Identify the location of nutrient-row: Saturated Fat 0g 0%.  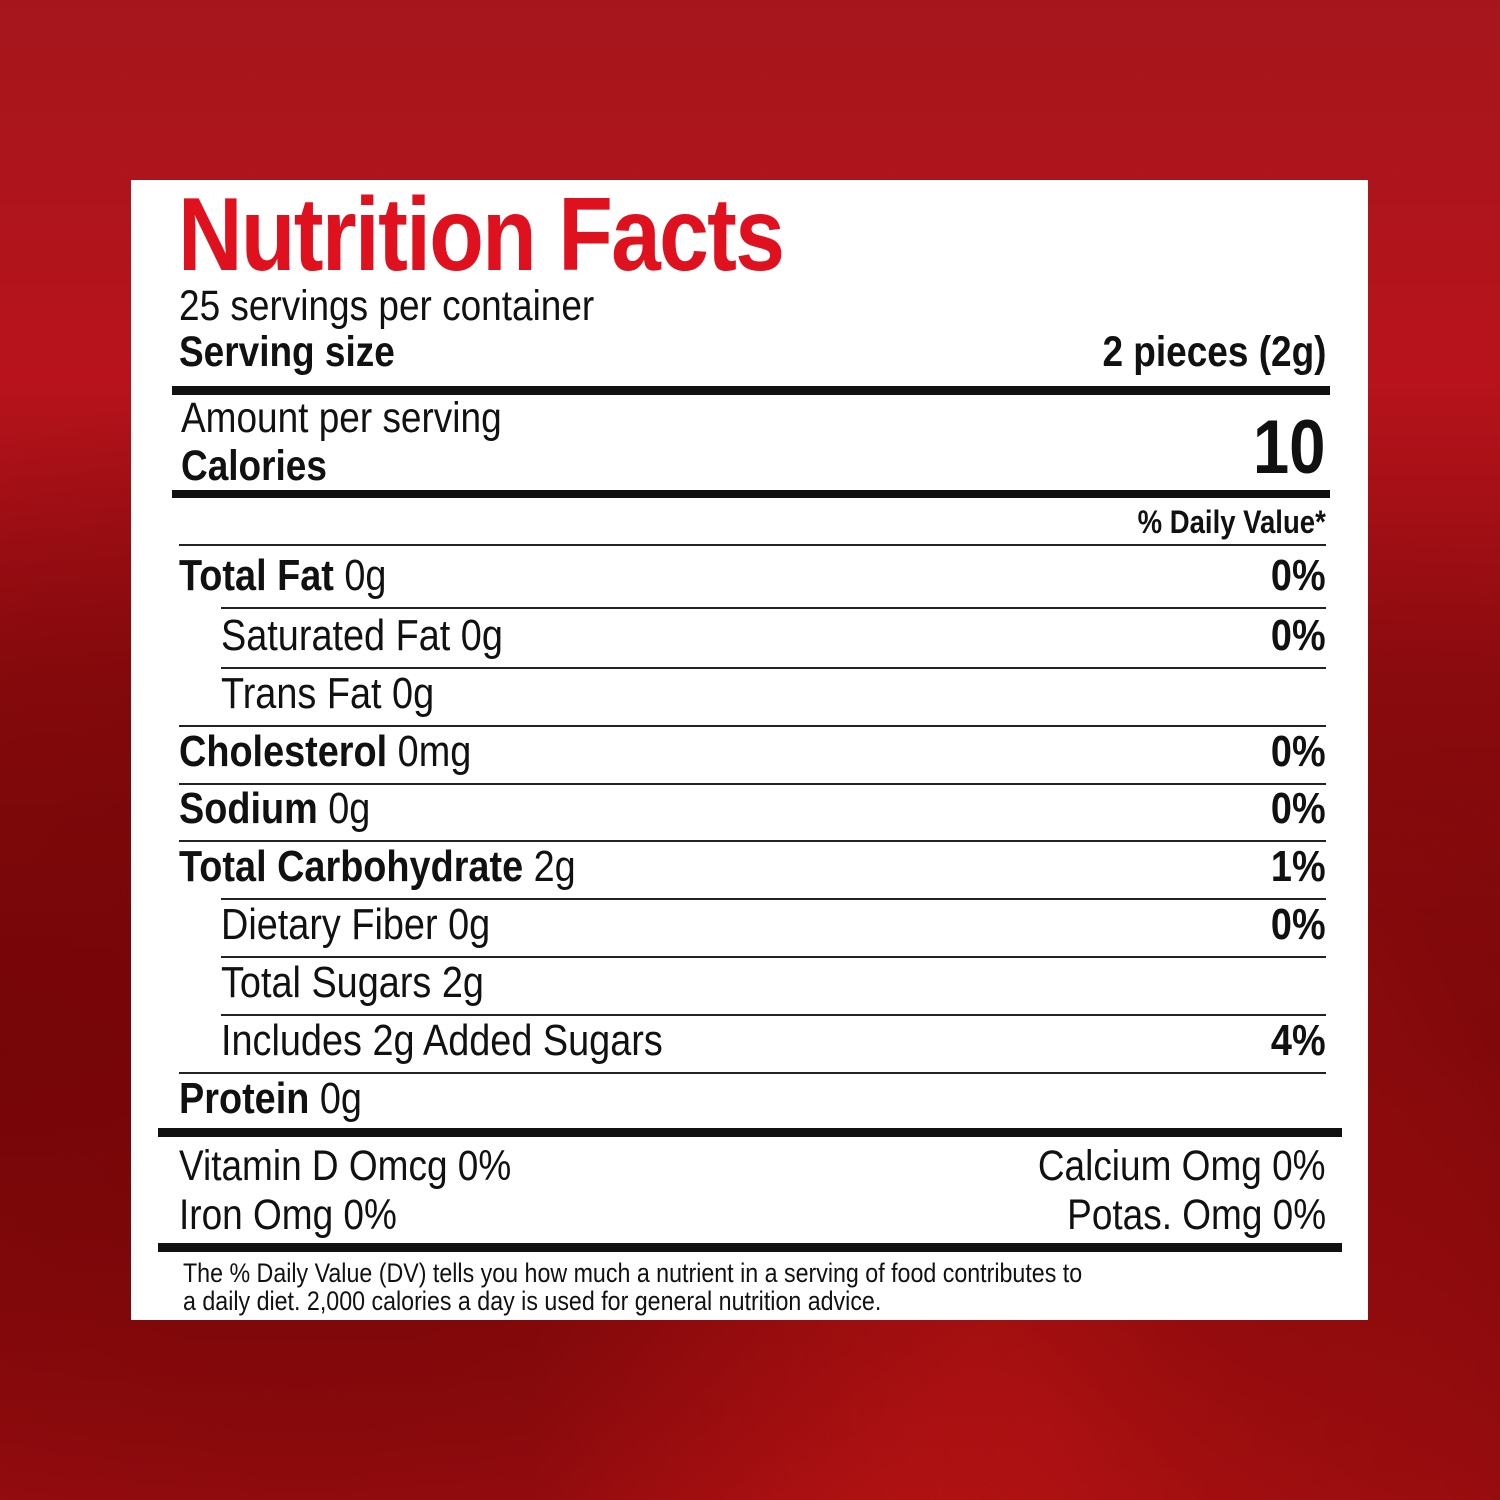
(773, 636).